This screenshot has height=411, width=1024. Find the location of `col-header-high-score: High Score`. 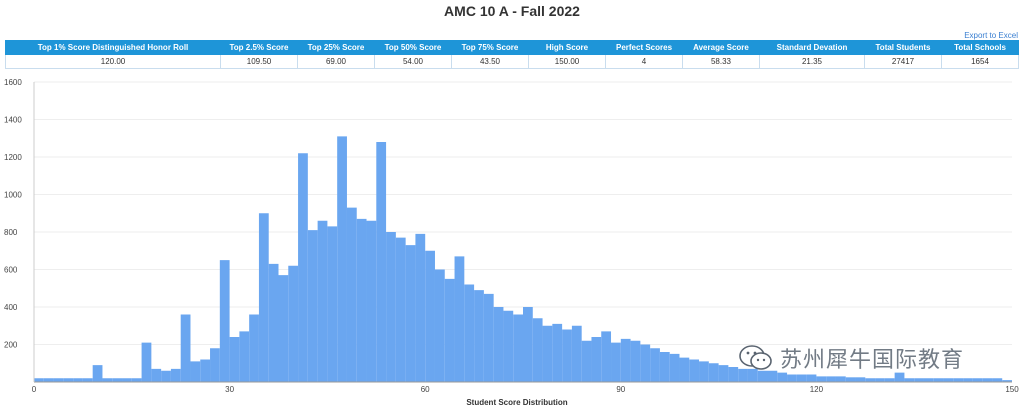

col-header-high-score: High Score is located at coordinates (567, 47).